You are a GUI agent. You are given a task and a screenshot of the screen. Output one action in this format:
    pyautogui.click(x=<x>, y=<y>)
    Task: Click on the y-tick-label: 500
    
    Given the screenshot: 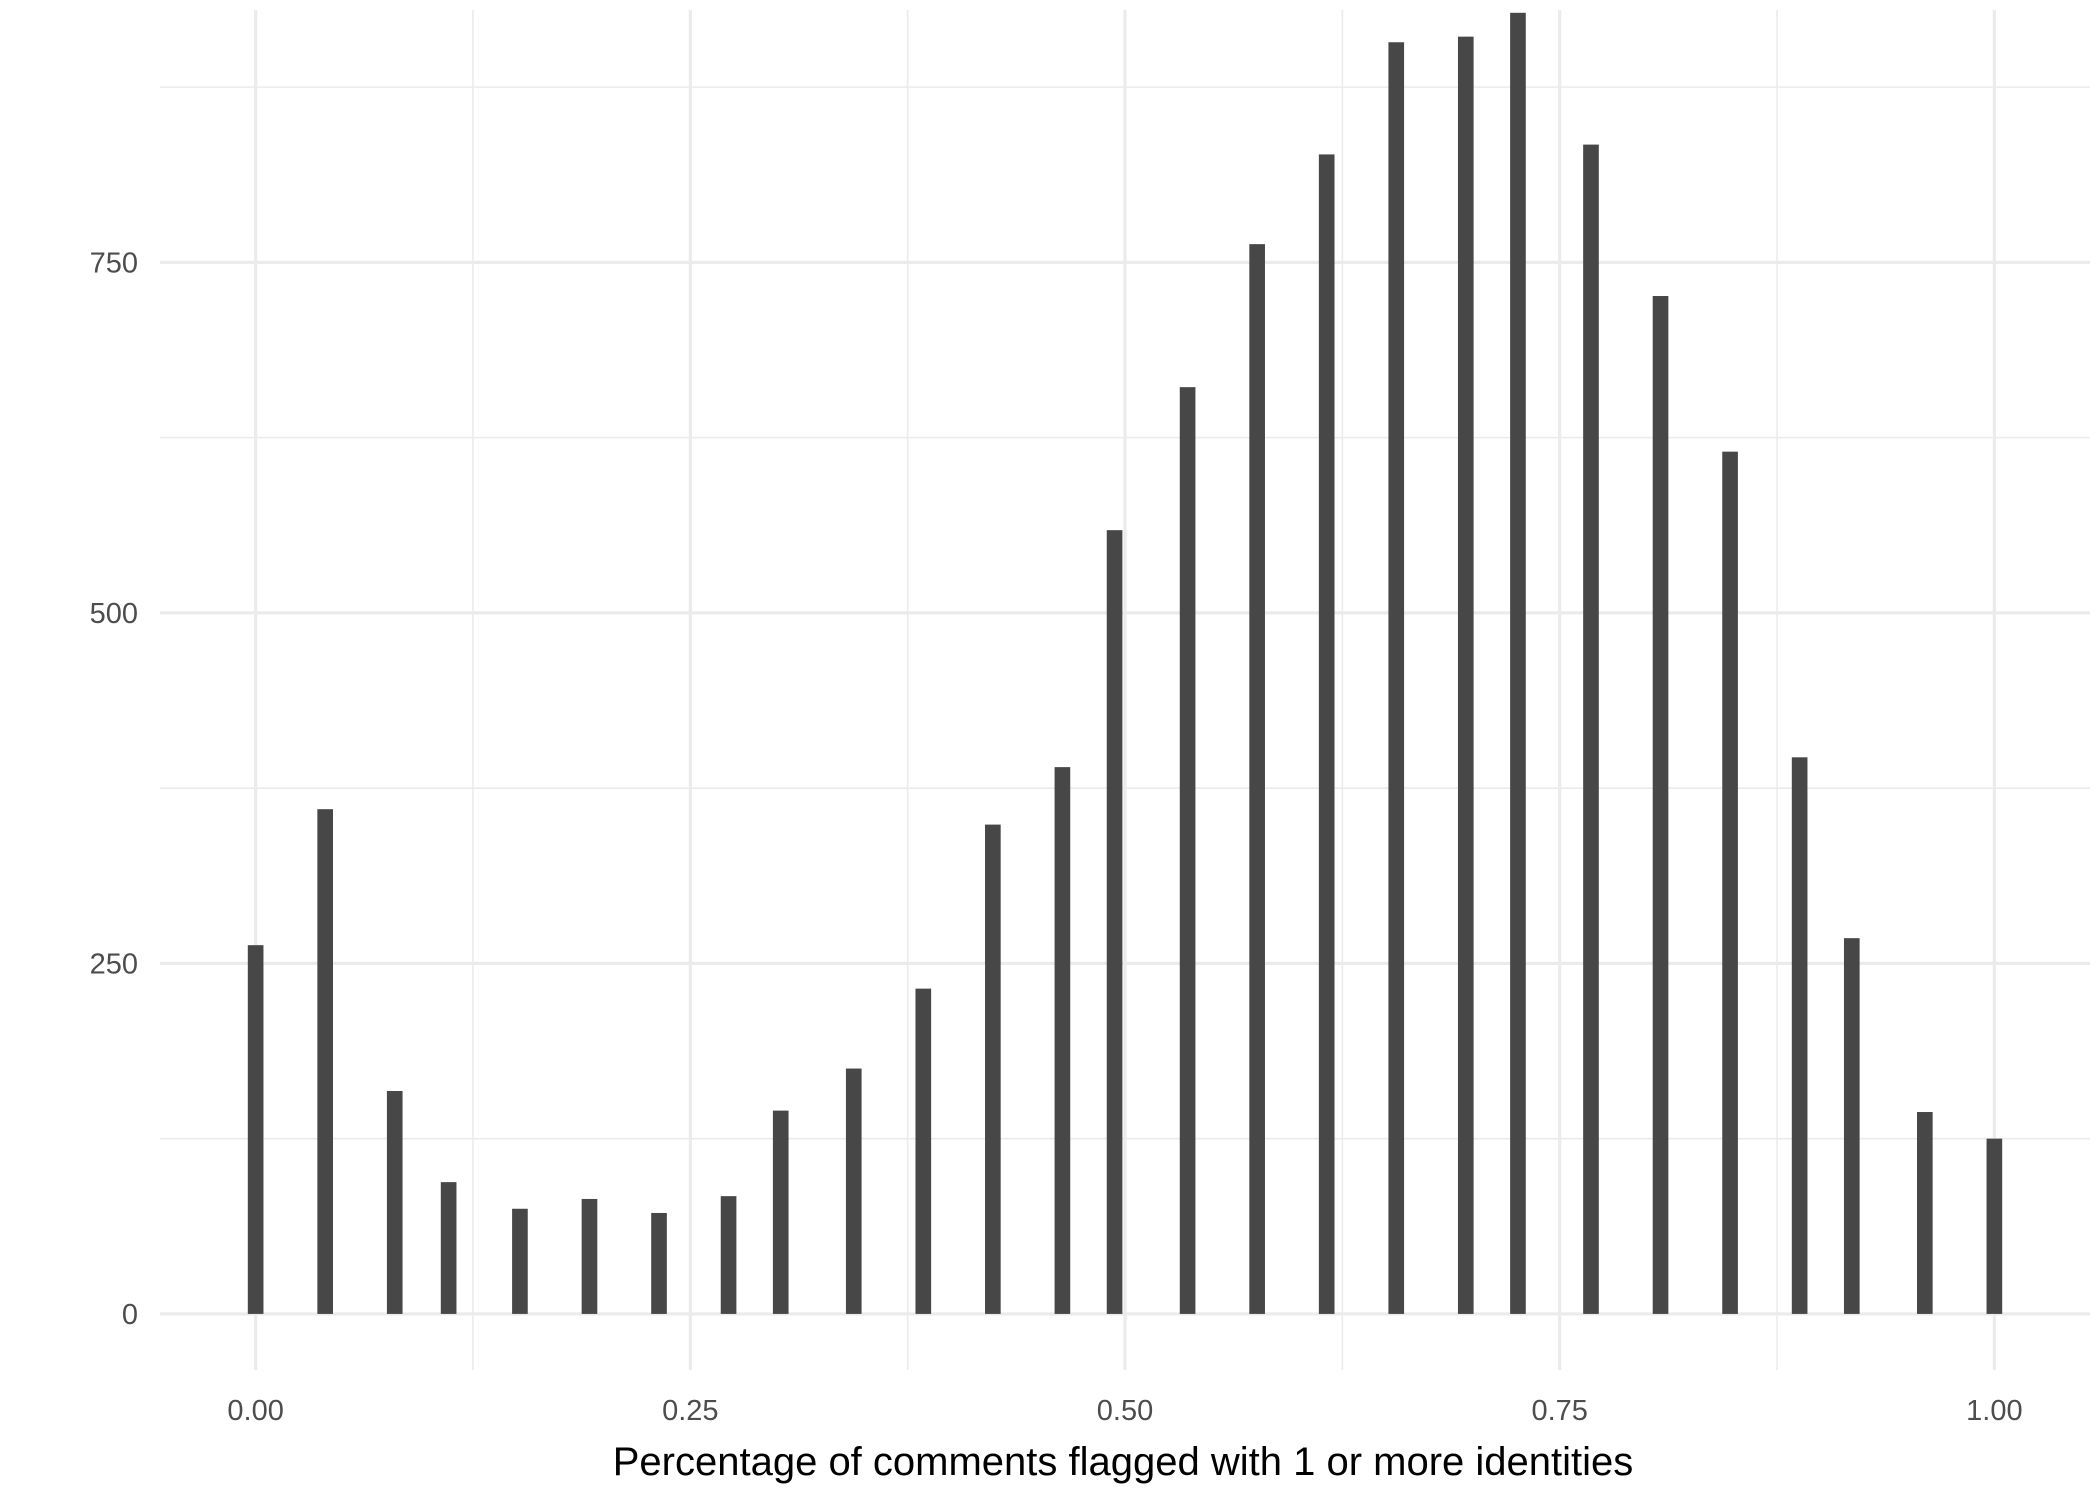 What is the action you would take?
    pyautogui.click(x=114, y=614)
    